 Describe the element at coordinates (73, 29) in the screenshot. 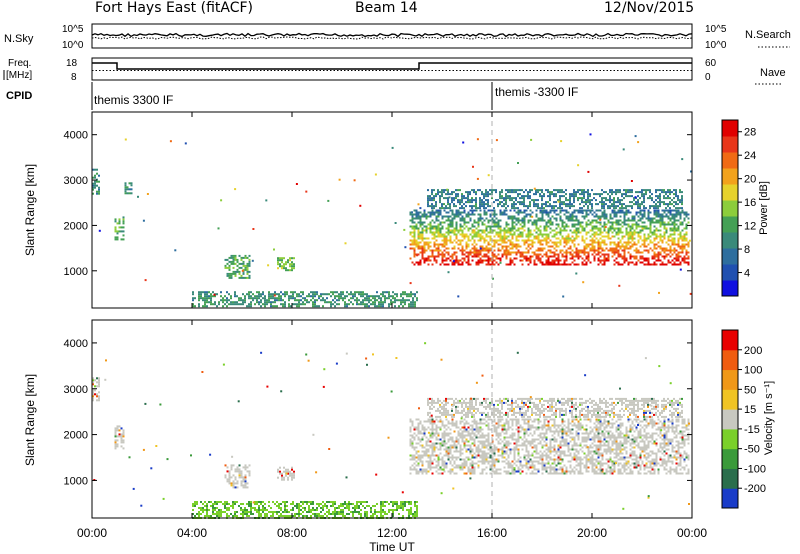

I see `noise-tick-left-top: 10^5` at that location.